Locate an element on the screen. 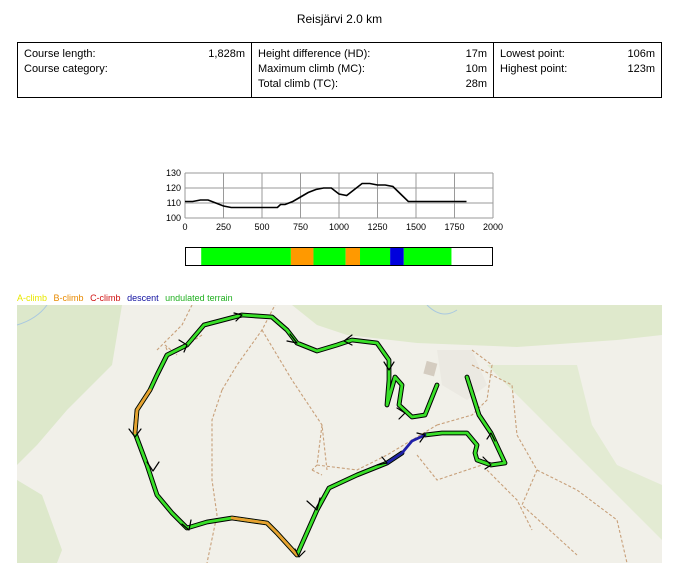 The height and width of the screenshot is (568, 679). stat-label: Course length: is located at coordinates (60, 54).